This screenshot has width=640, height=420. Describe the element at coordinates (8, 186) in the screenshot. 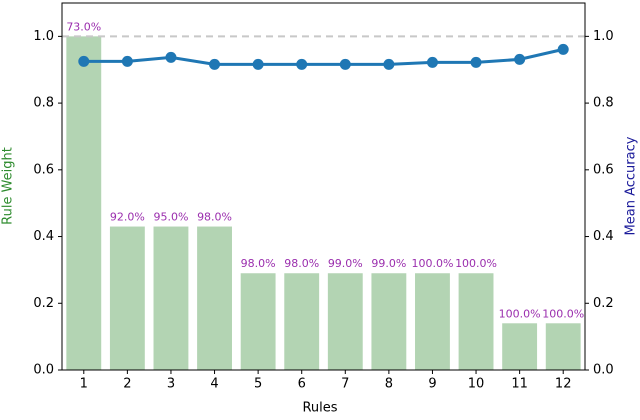

I see `y-axis-label: Rule Weight` at that location.